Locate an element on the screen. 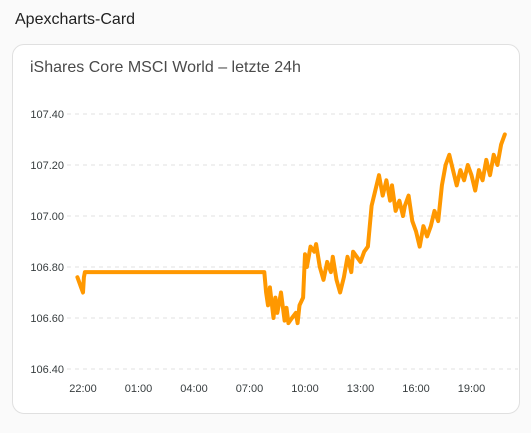 The width and height of the screenshot is (531, 433). card-title: iShares Core MSCI World – letzte 24h is located at coordinates (165, 67).